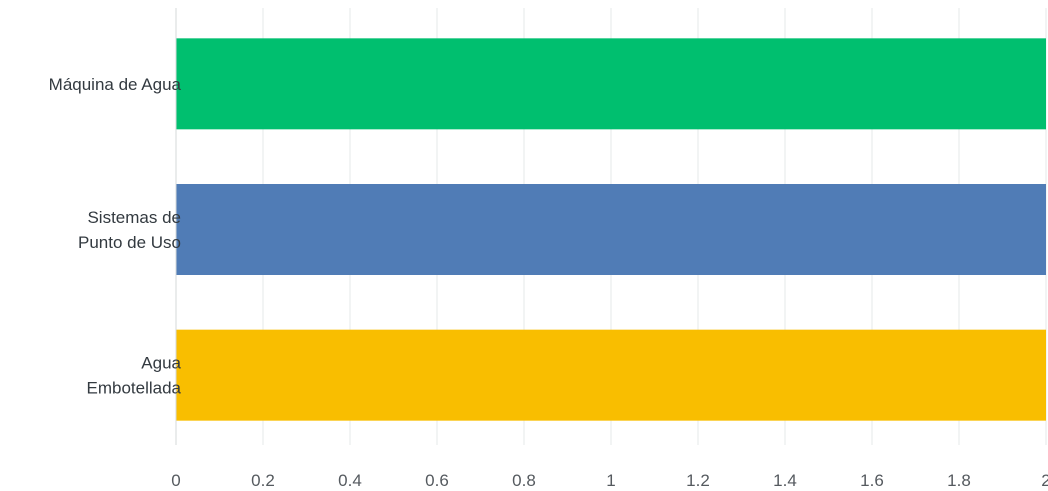  What do you see at coordinates (785, 480) in the screenshot?
I see `x-tick-label: 1.4` at bounding box center [785, 480].